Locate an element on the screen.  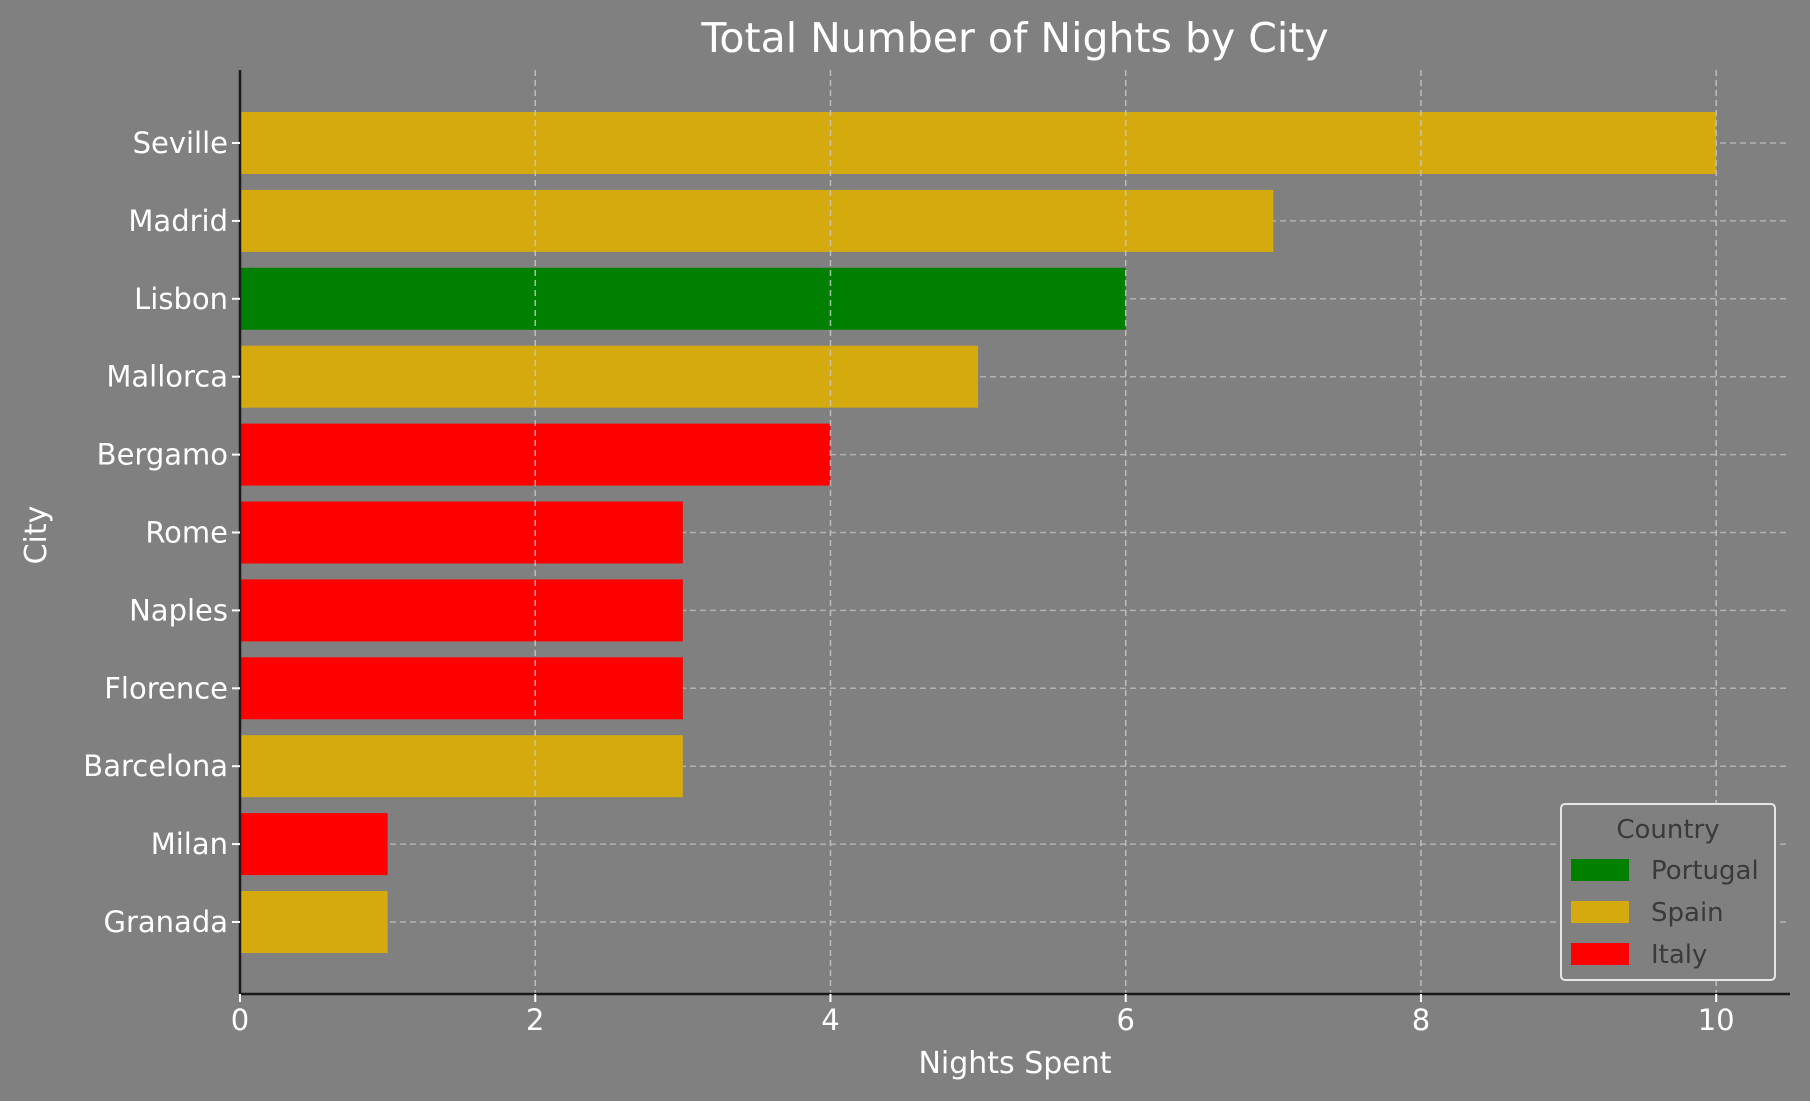
legend-swatch-portugal is located at coordinates (1600, 870).